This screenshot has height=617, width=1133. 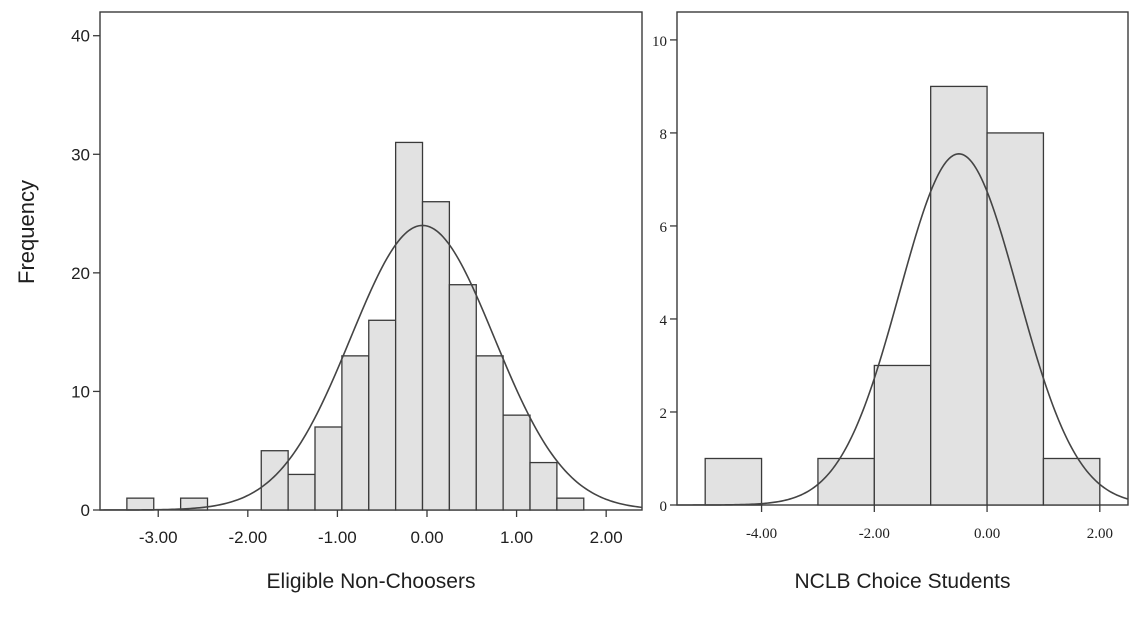 I want to click on x-axis-label: Eligible Non-Choosers, so click(x=371, y=581).